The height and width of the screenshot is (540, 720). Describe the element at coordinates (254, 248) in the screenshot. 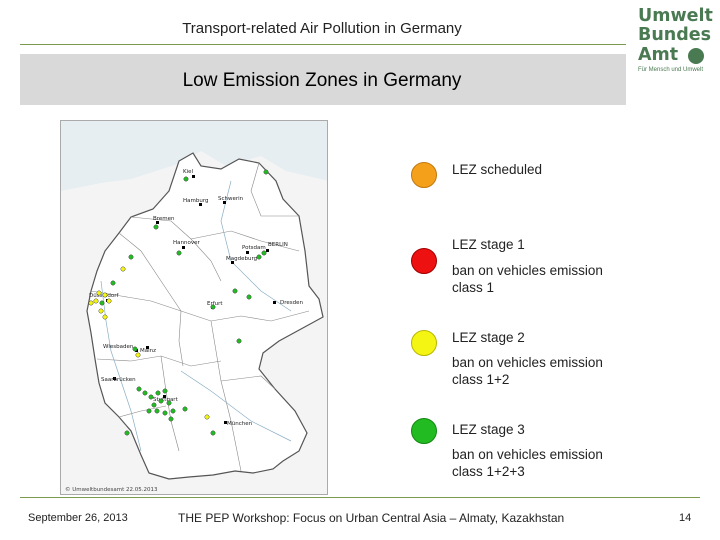

I see `city-label-potsdam: Potsdam` at that location.